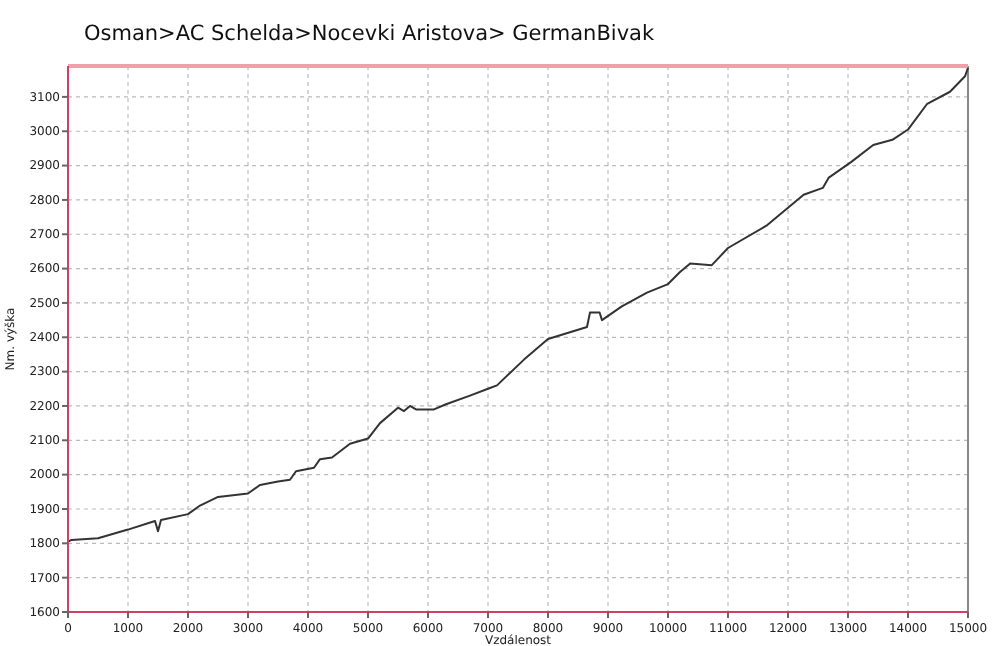 The height and width of the screenshot is (646, 1000). What do you see at coordinates (370, 34) in the screenshot?
I see `chart-title: Osman>AC Schelda>Nocevki Aristova> GermanBivak` at bounding box center [370, 34].